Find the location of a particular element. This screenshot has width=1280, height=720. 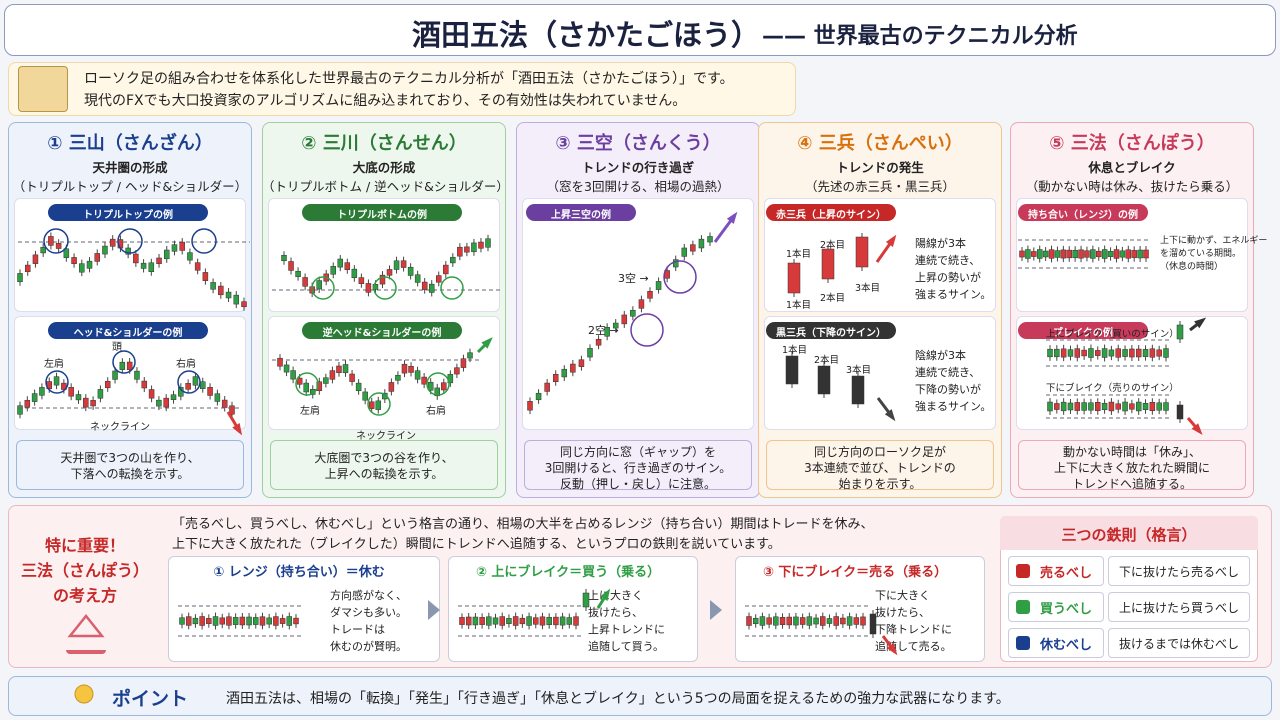

panel-title: ⑤ 三法（さんぽう） is located at coordinates (1132, 143).